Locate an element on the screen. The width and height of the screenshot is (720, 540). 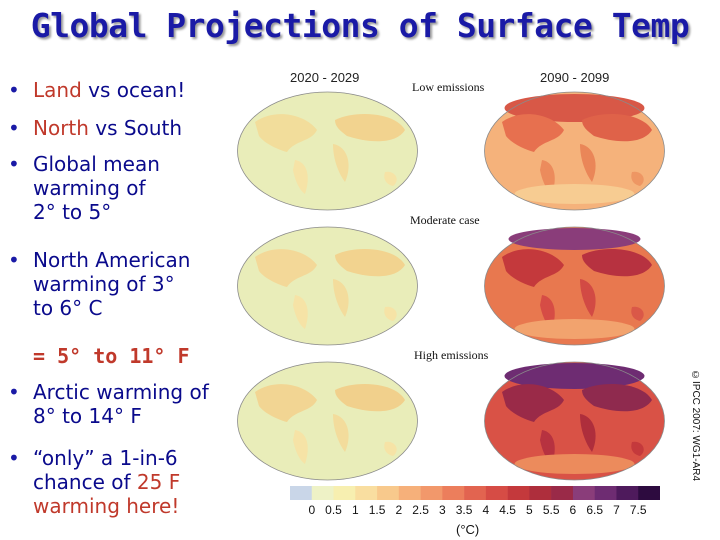
fahrenheit-conversion: = 5° to 11° F is located at coordinates (111, 356).